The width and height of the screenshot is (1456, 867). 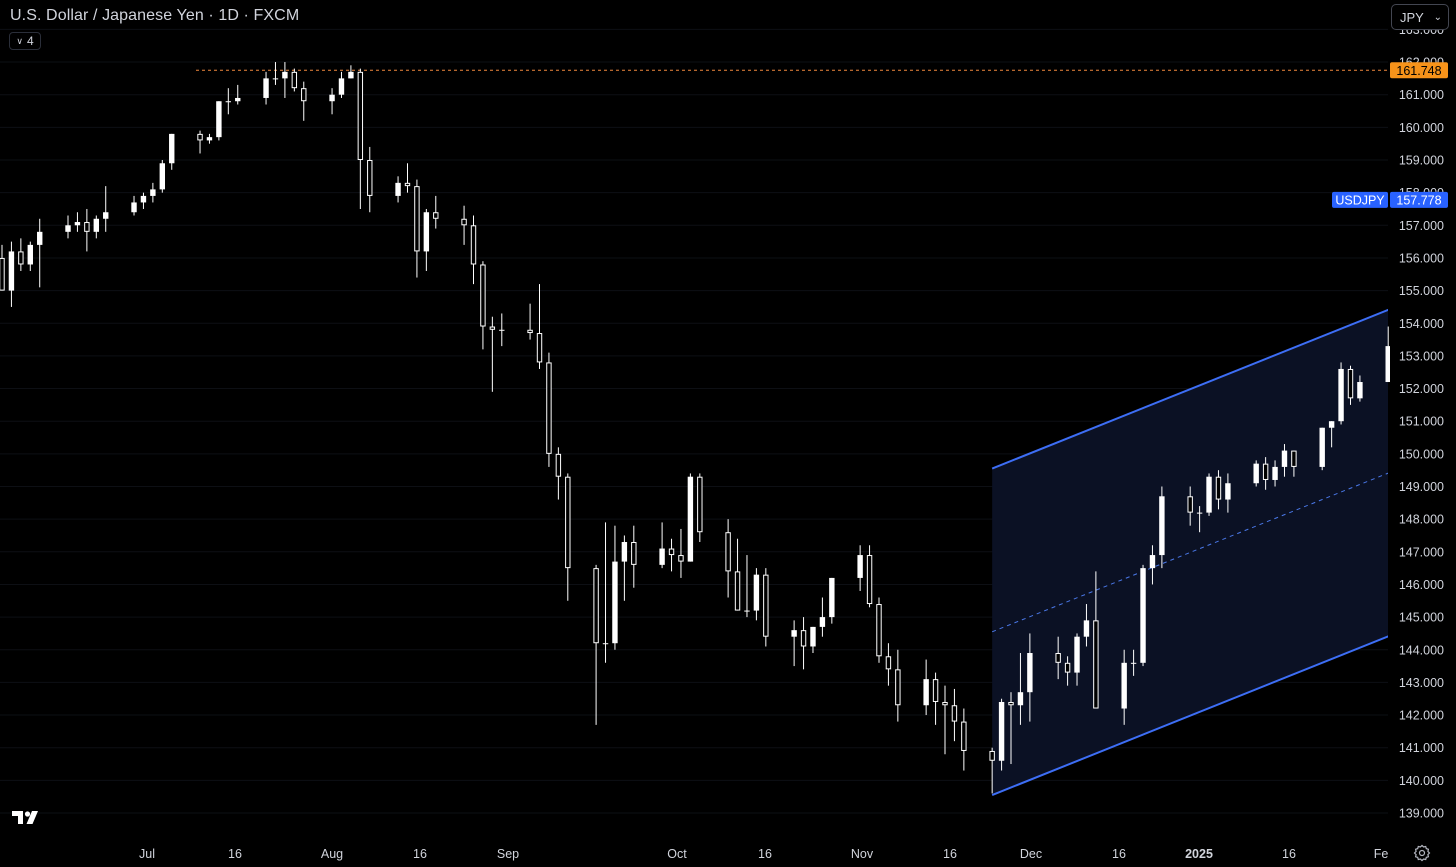 What do you see at coordinates (1420, 17) in the screenshot?
I see `currency-select: JPY ⌄` at bounding box center [1420, 17].